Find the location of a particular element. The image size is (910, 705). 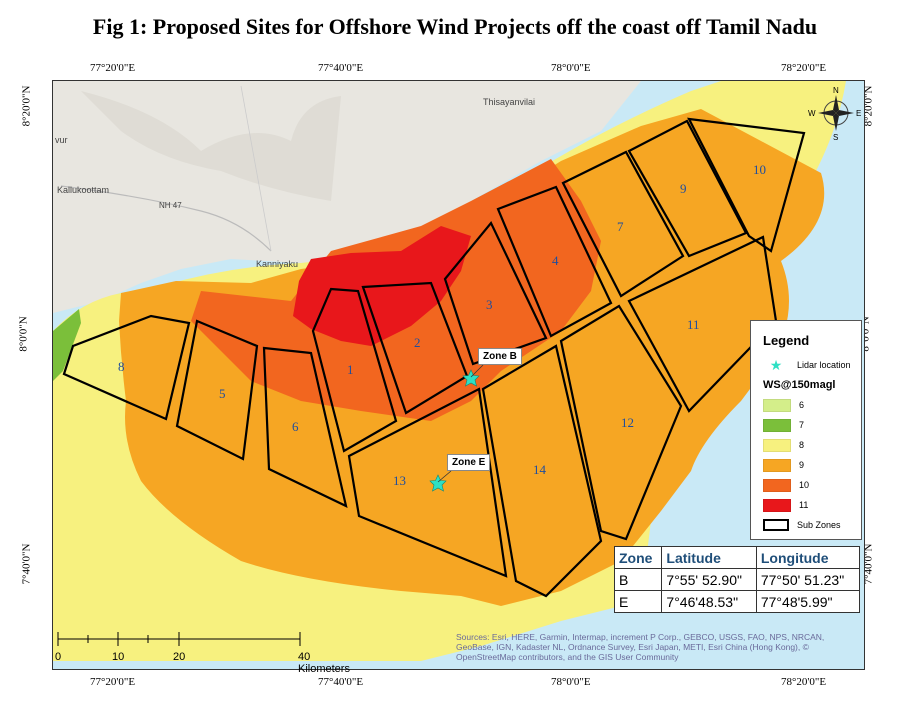

place-thisayanvilai: Thisayanvilai is located at coordinates (509, 102).